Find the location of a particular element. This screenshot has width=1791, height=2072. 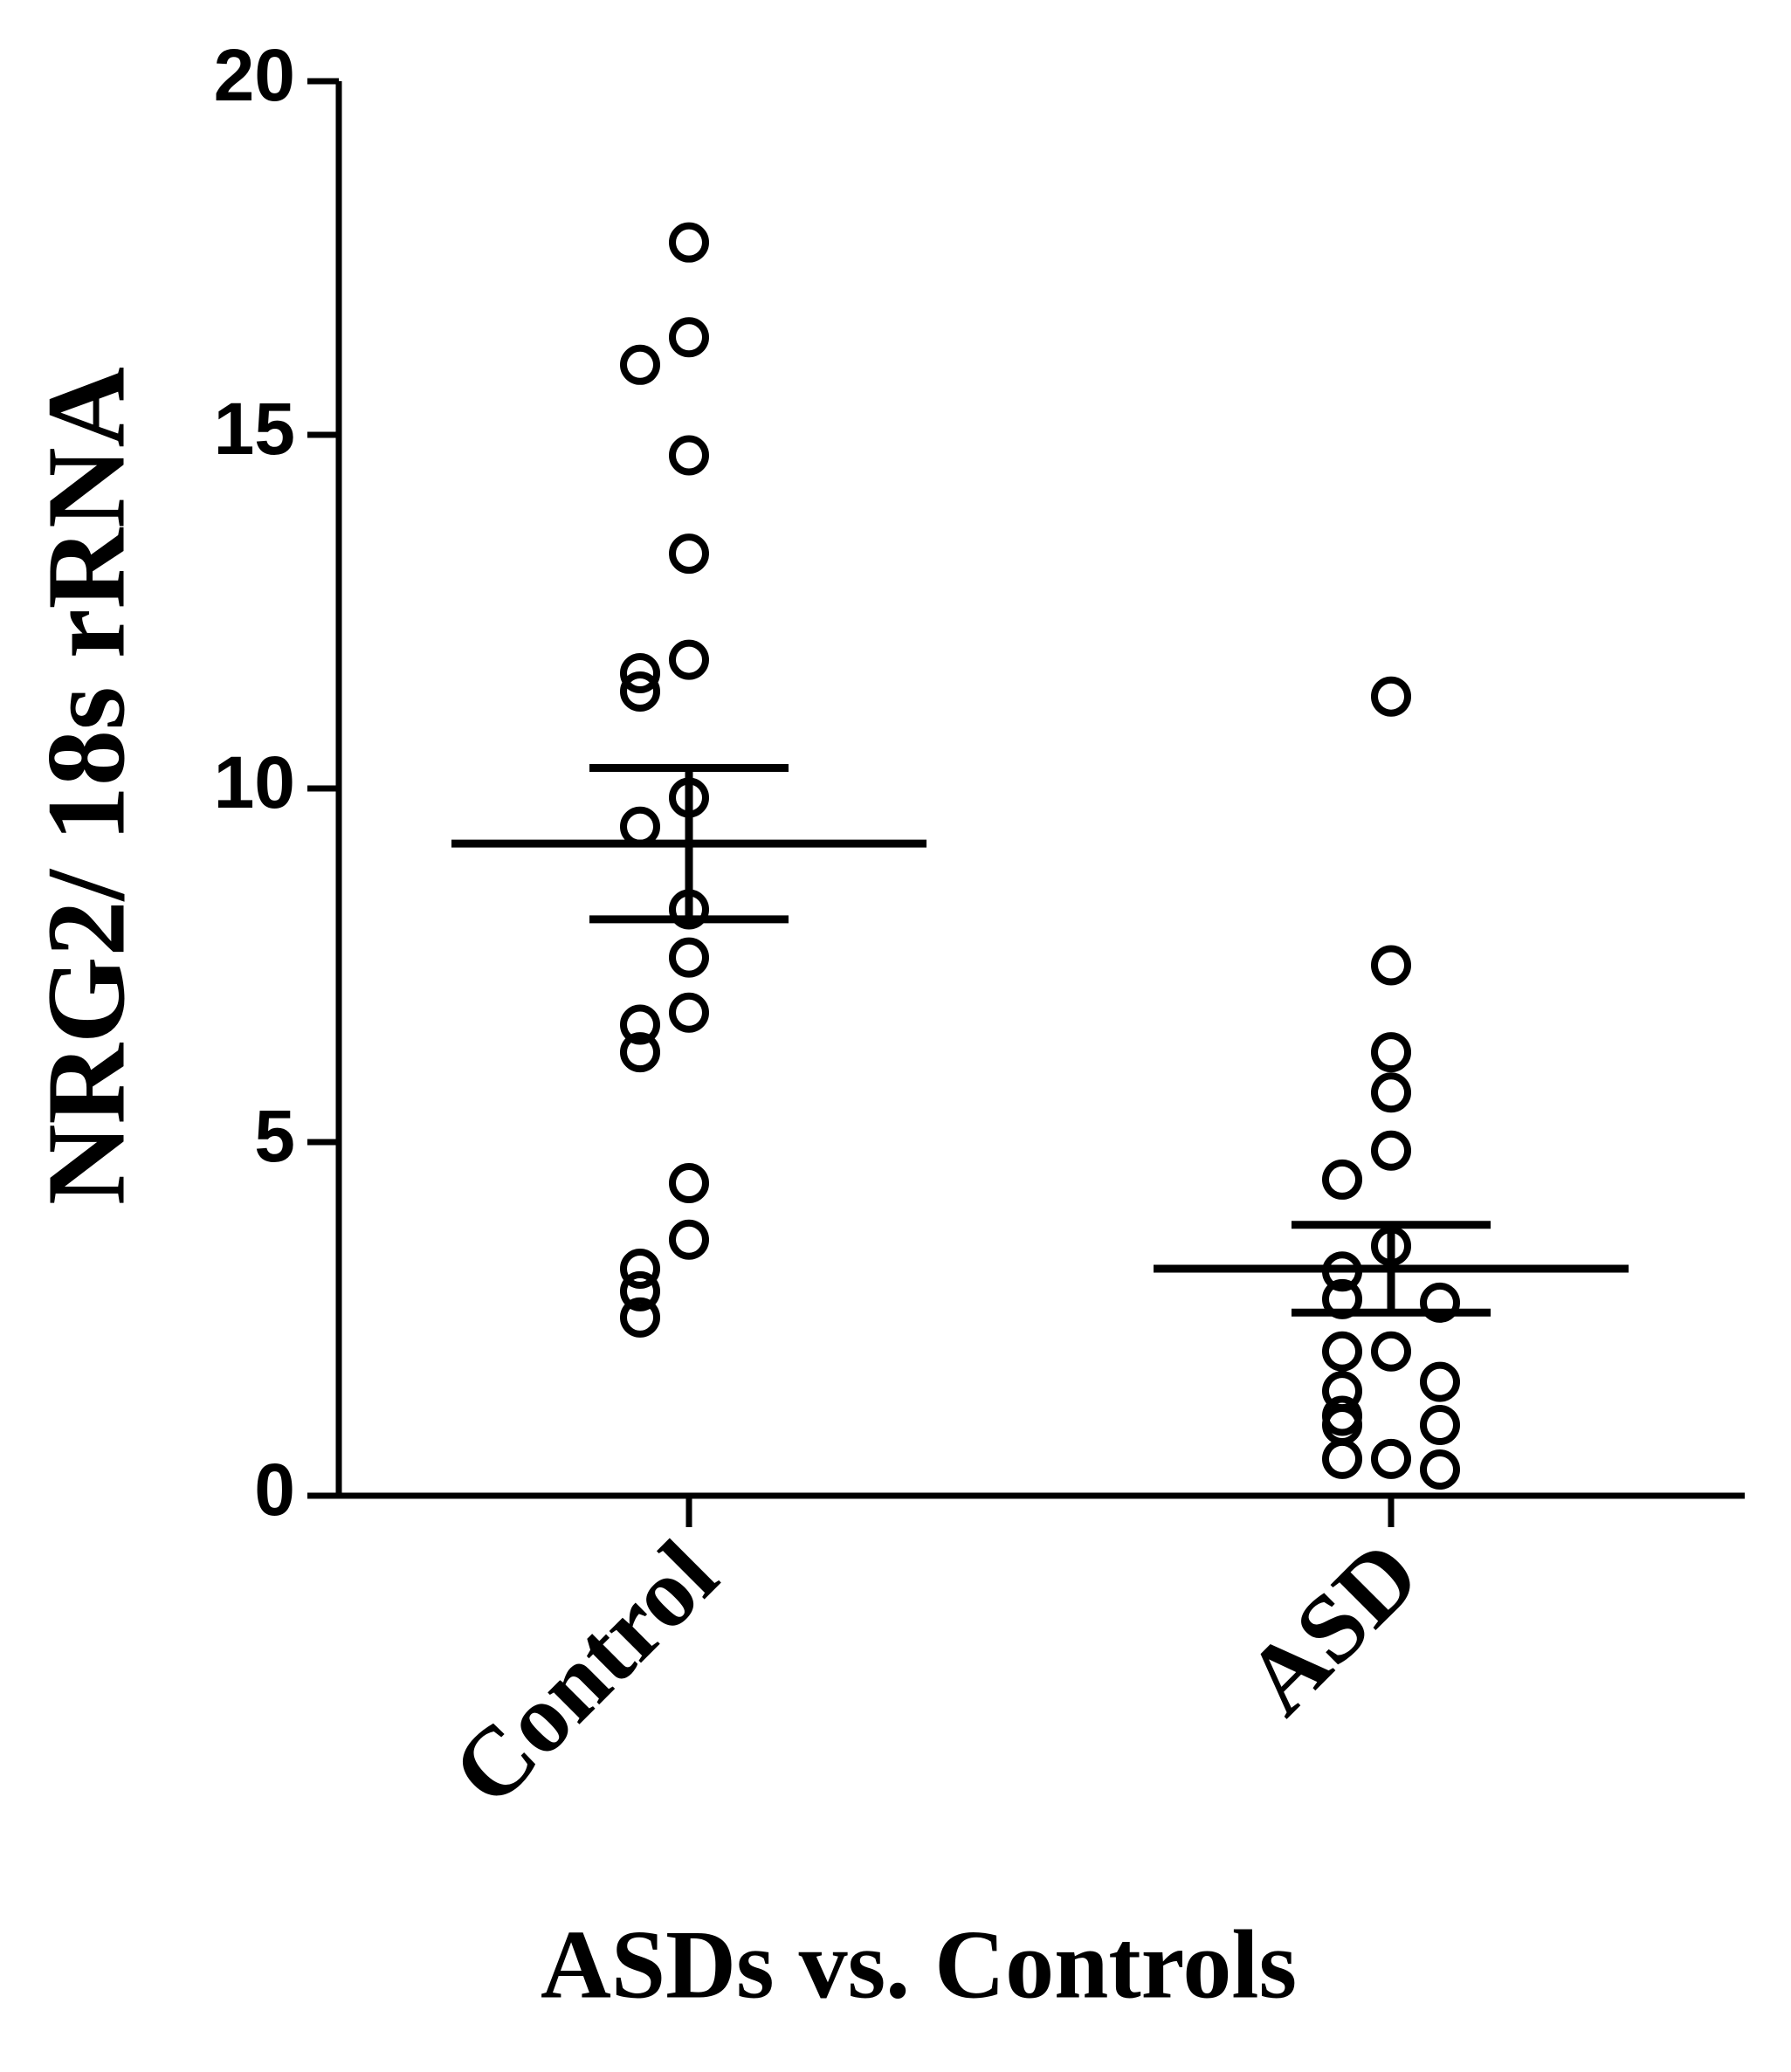

y-axis-label: NRG2/ 18s rRNA is located at coordinates (86, 786).